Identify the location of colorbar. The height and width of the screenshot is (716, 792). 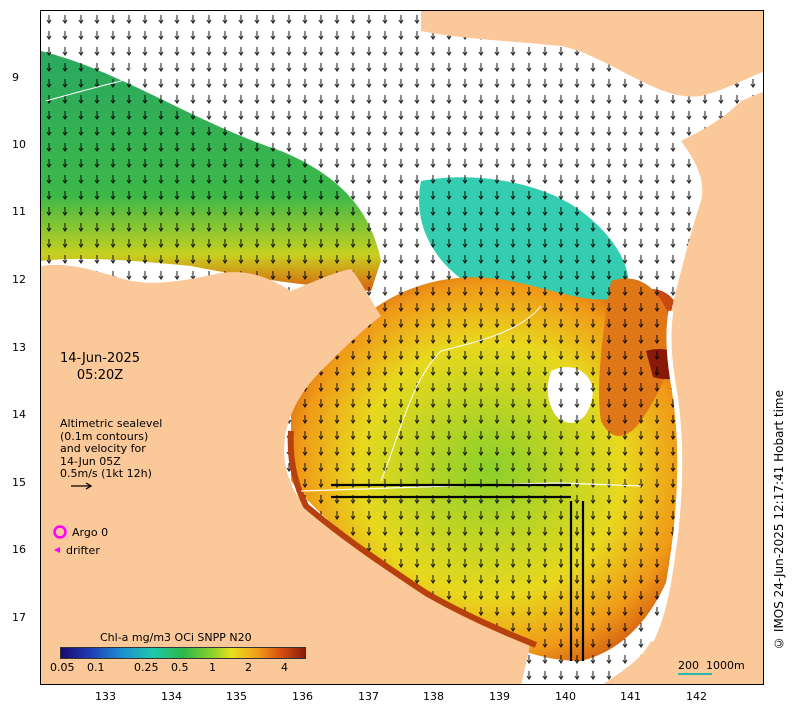
(183, 653).